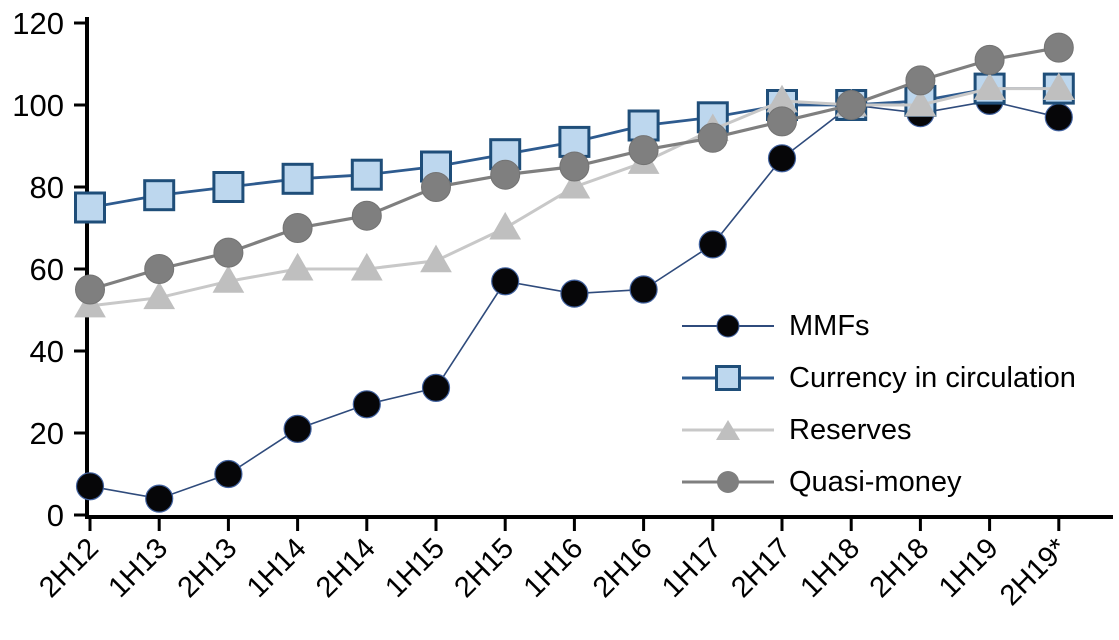 The image size is (1119, 640). I want to click on x-axis-tick-label: 1H15, so click(415, 568).